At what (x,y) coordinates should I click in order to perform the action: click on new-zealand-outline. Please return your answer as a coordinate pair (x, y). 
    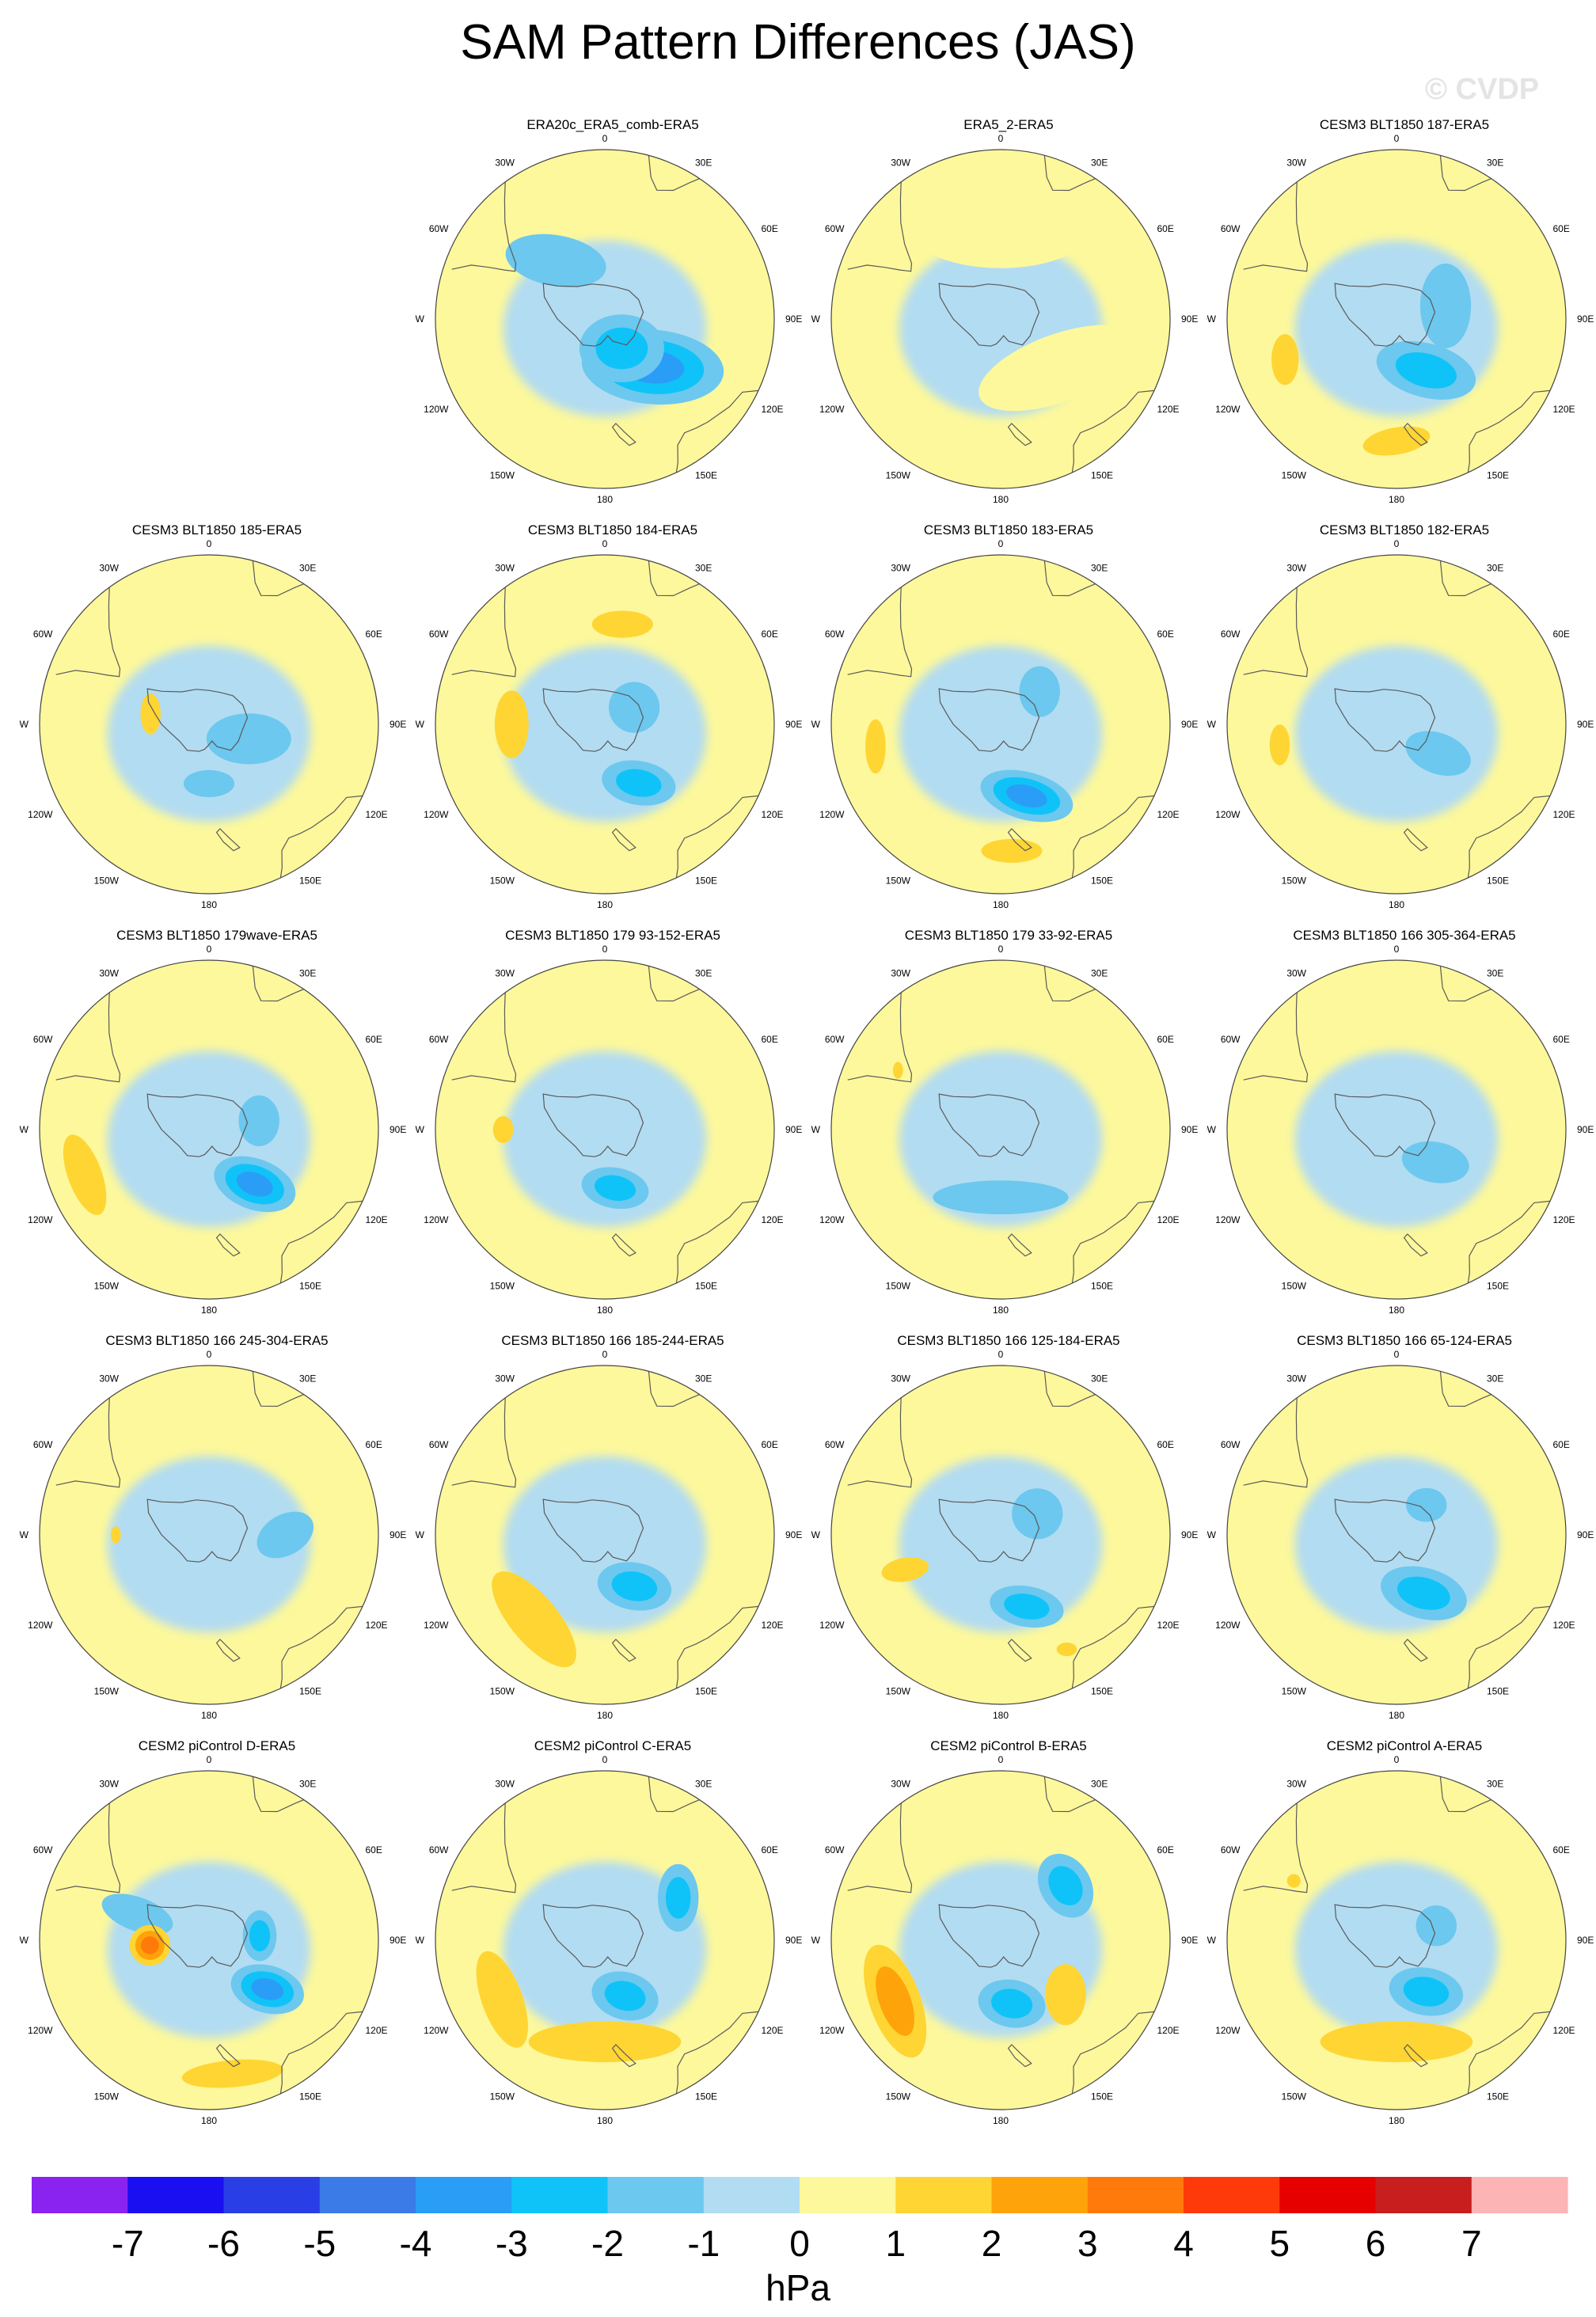
    Looking at the image, I should click on (1019, 840).